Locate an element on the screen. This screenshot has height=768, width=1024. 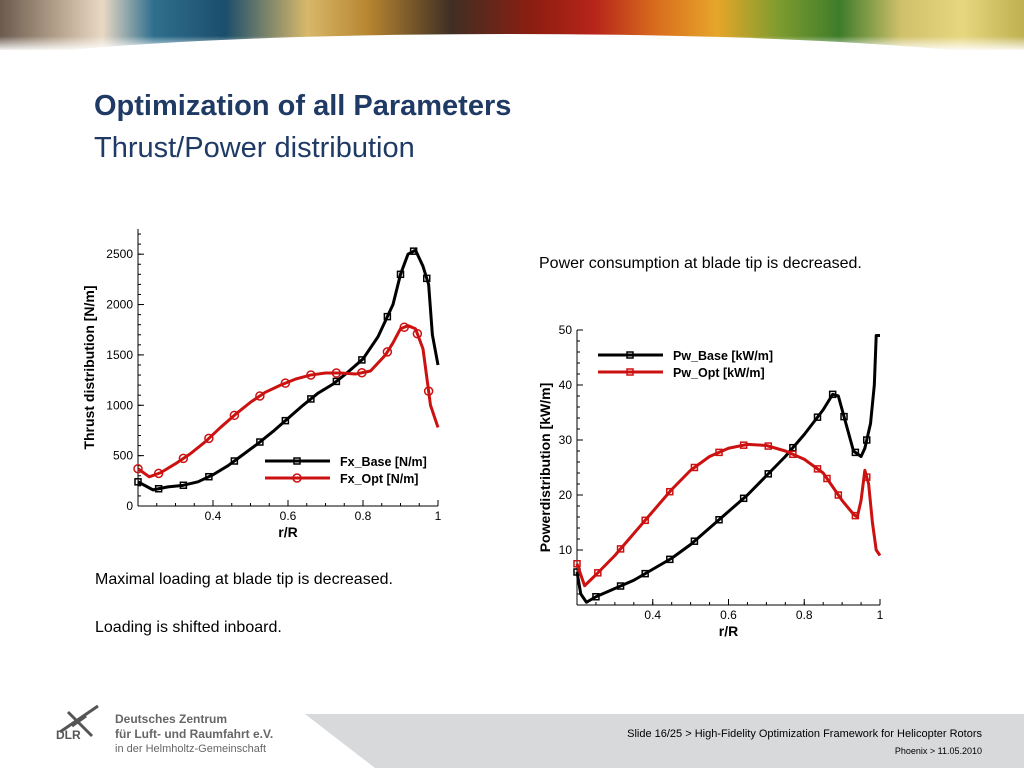
y-tick-label: 1000 is located at coordinates (119, 405).